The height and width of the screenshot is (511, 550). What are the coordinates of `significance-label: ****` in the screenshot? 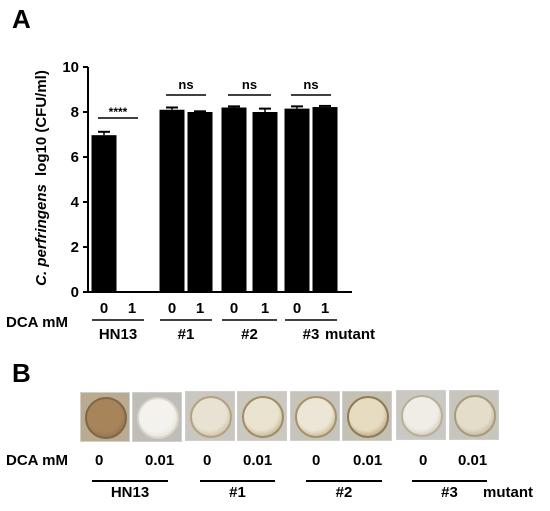 It's located at (118, 112).